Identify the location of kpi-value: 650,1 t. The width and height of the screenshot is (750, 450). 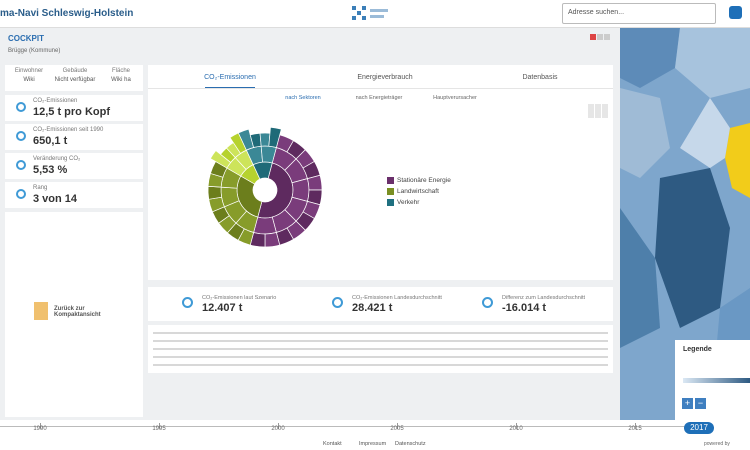
(50, 141).